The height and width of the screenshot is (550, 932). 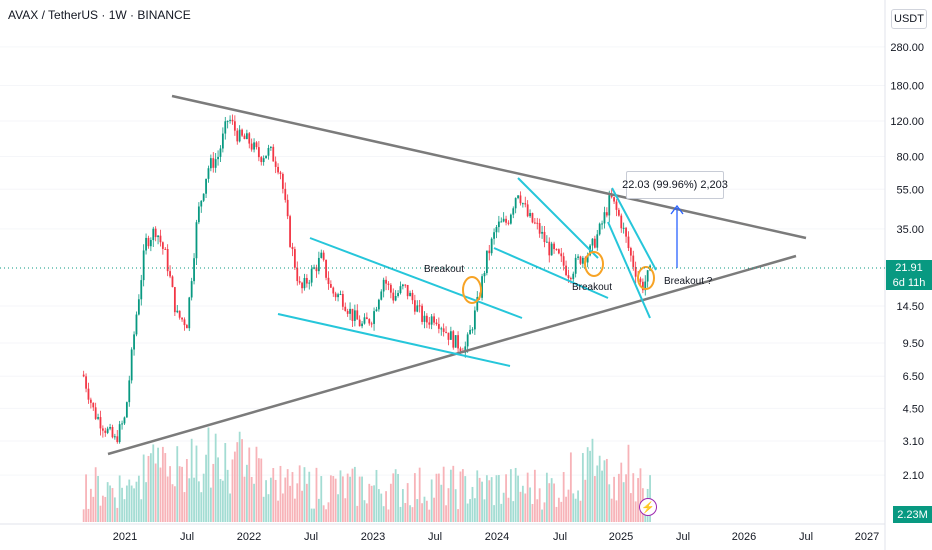 What do you see at coordinates (677, 209) in the screenshot?
I see `measure-arrow-head` at bounding box center [677, 209].